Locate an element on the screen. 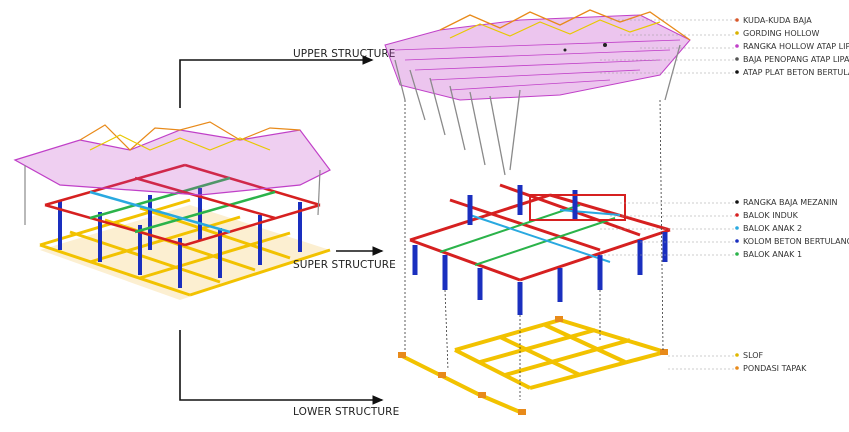 This screenshot has width=849, height=432. legend-slof: SLOF is located at coordinates (753, 355).